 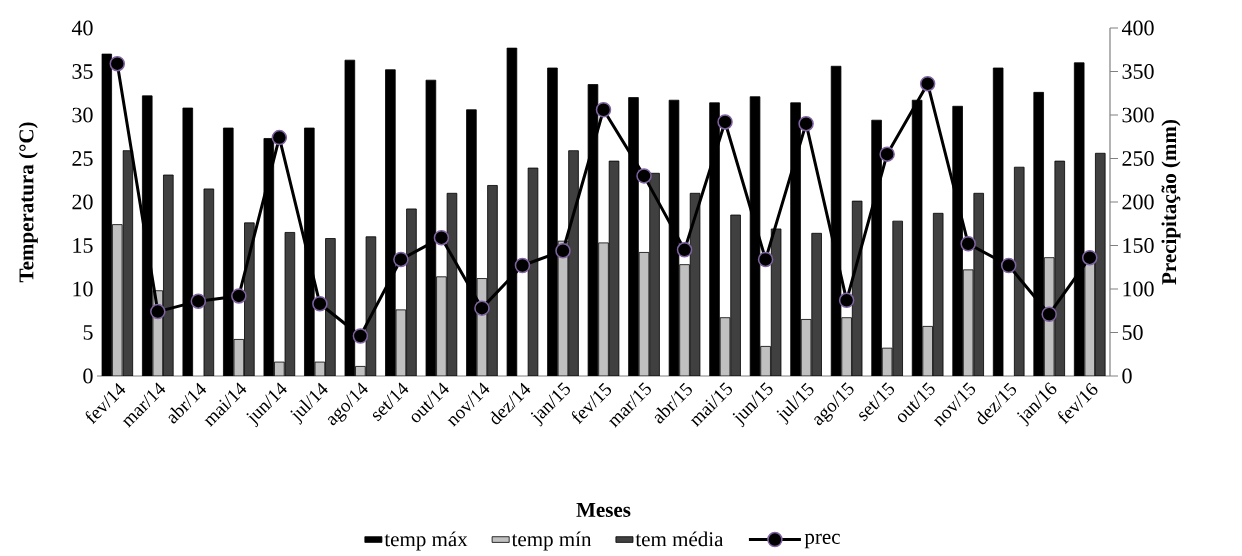 What do you see at coordinates (1132, 332) in the screenshot?
I see `y2-tick-label: 50` at bounding box center [1132, 332].